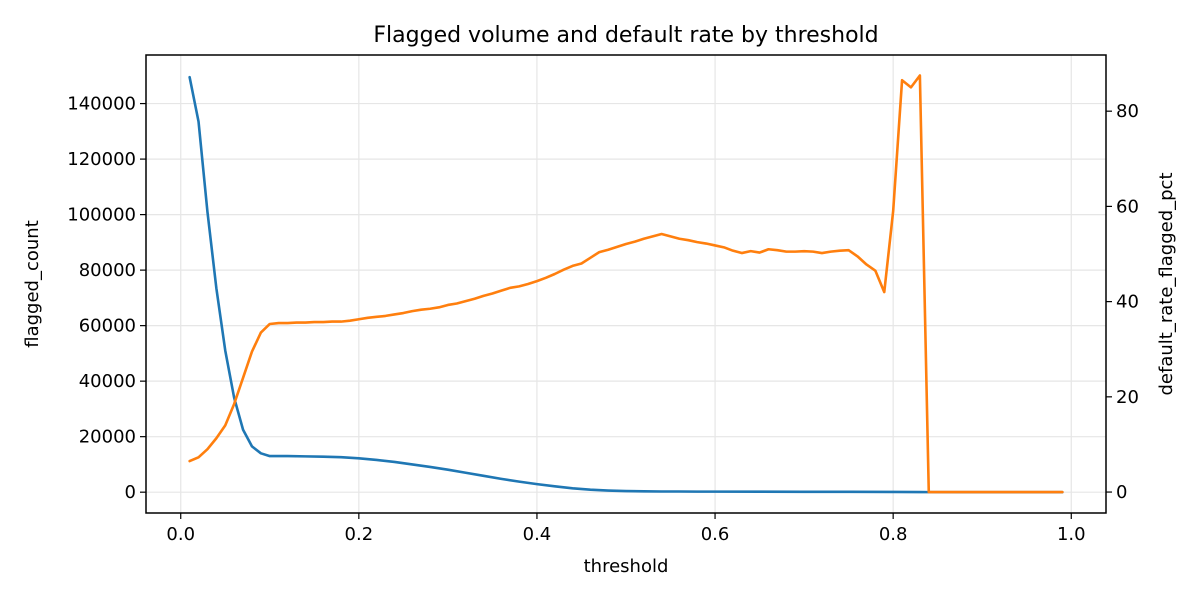 The image size is (1200, 600). Describe the element at coordinates (1121, 492) in the screenshot. I see `y-right-tick-label: 0` at that location.